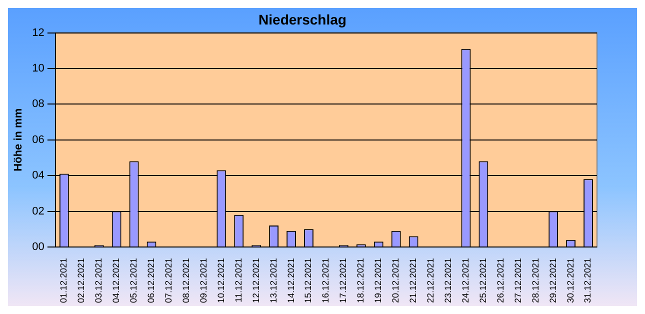  I want to click on x-tick-label: 10.12.2021, so click(221, 281).